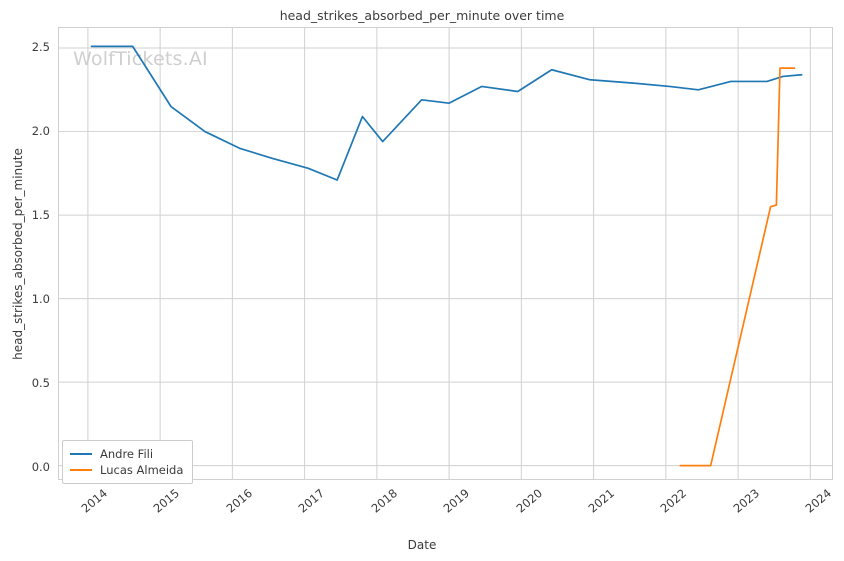 This screenshot has height=561, width=844. Describe the element at coordinates (166, 501) in the screenshot. I see `x-tick-label: 2015` at that location.